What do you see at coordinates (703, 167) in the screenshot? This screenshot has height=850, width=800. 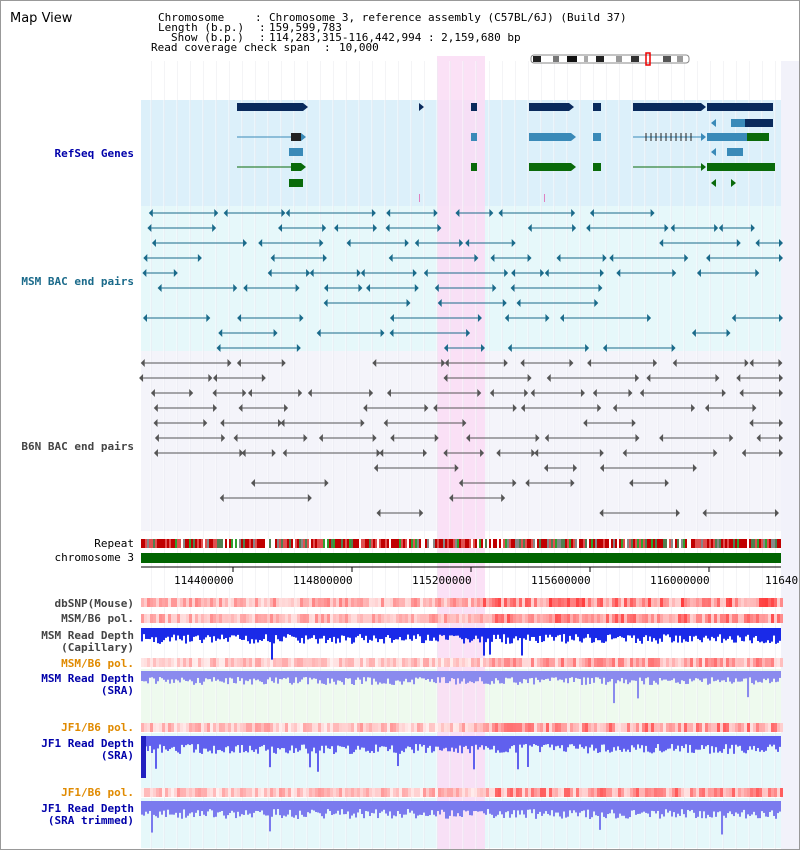 I see `gene-strand-arrow` at bounding box center [703, 167].